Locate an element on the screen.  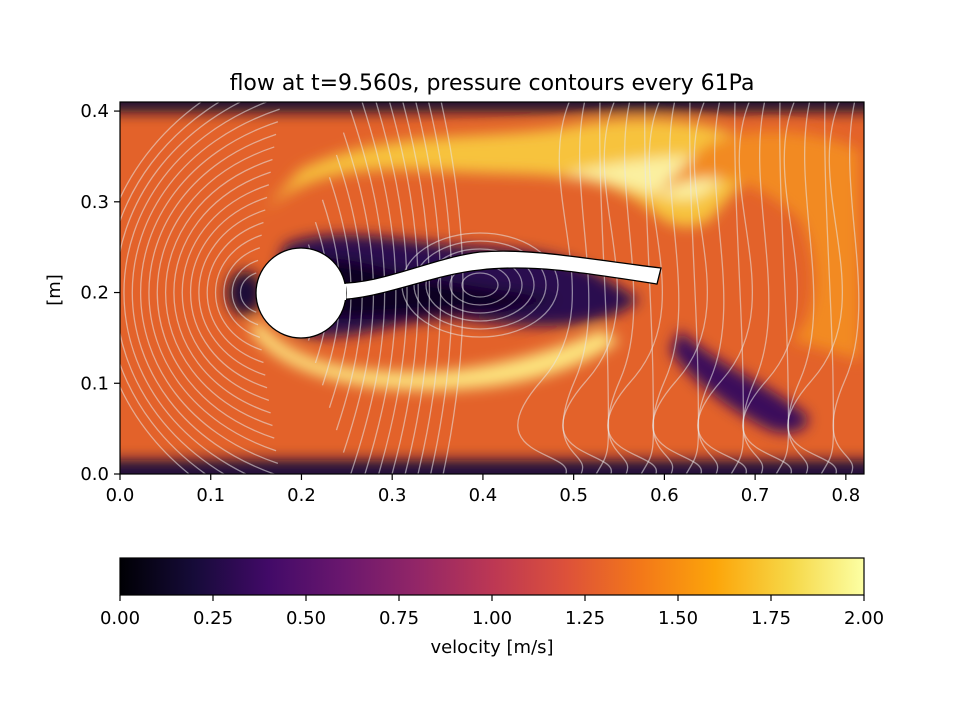
fast-band-lower is located at coordinates (435, 355).